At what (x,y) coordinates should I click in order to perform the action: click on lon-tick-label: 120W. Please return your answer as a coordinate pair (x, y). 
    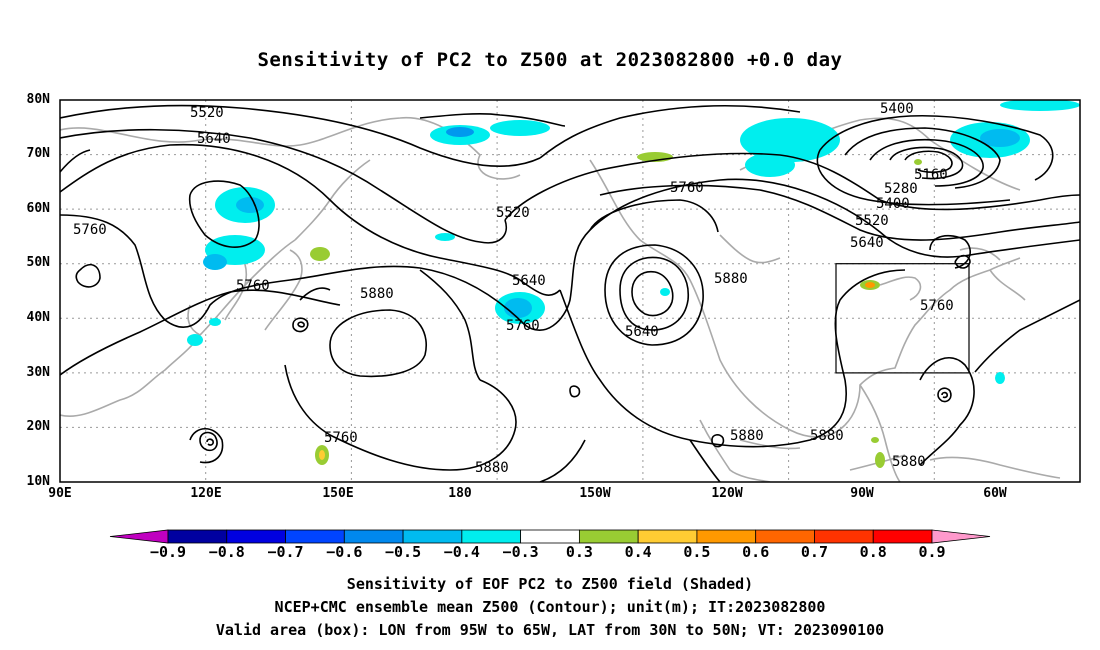
    Looking at the image, I should click on (727, 493).